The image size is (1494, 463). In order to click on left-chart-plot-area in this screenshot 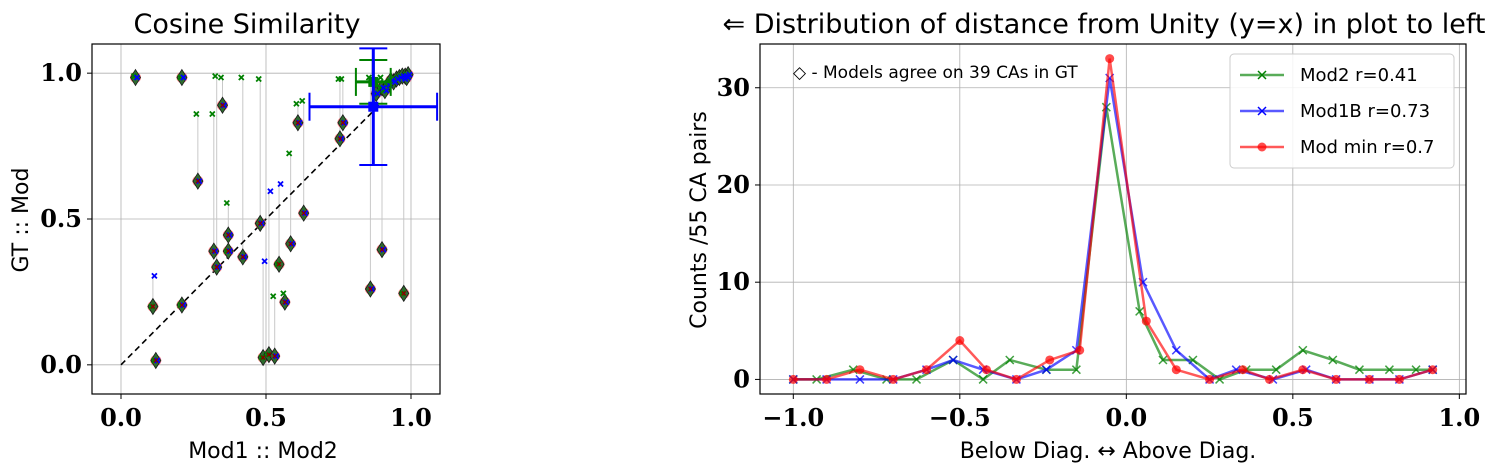, I will do `click(279, 208)`.